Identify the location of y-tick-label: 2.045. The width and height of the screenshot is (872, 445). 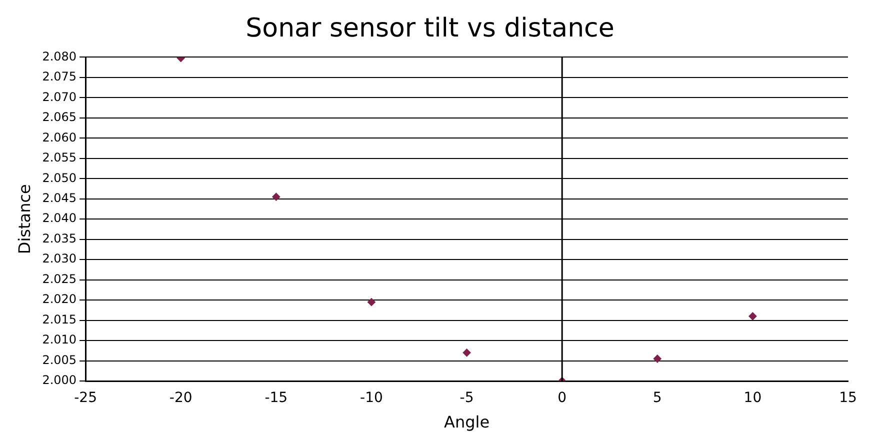
(59, 197).